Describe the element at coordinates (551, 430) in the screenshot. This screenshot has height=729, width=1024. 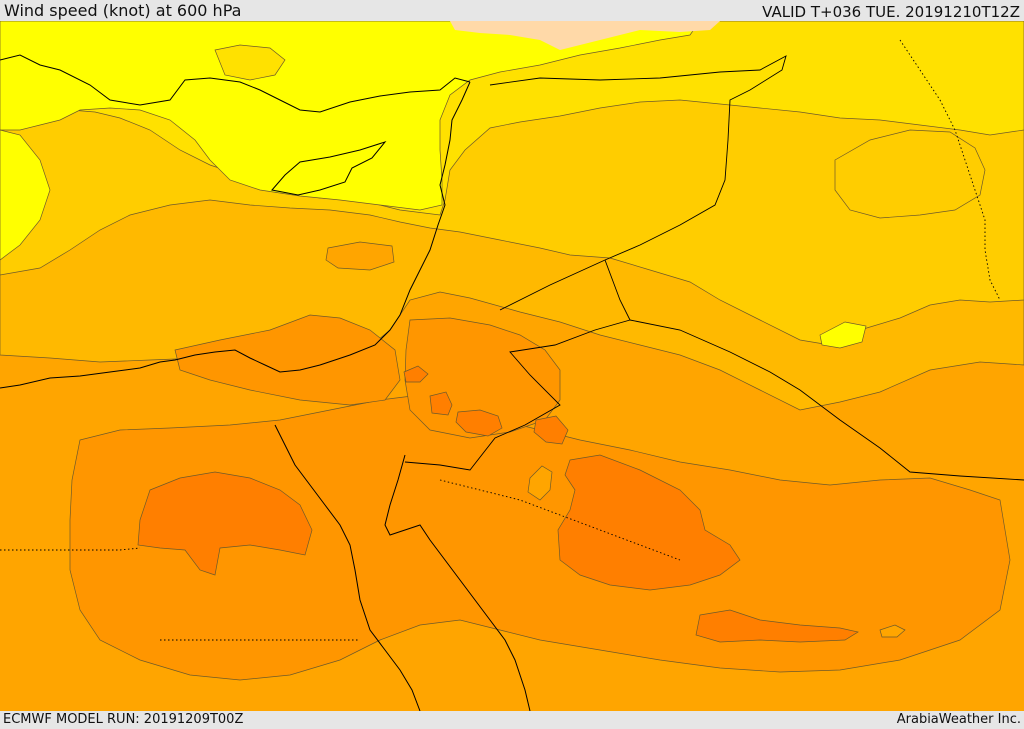
I see `contour-band-jordan-7b` at that location.